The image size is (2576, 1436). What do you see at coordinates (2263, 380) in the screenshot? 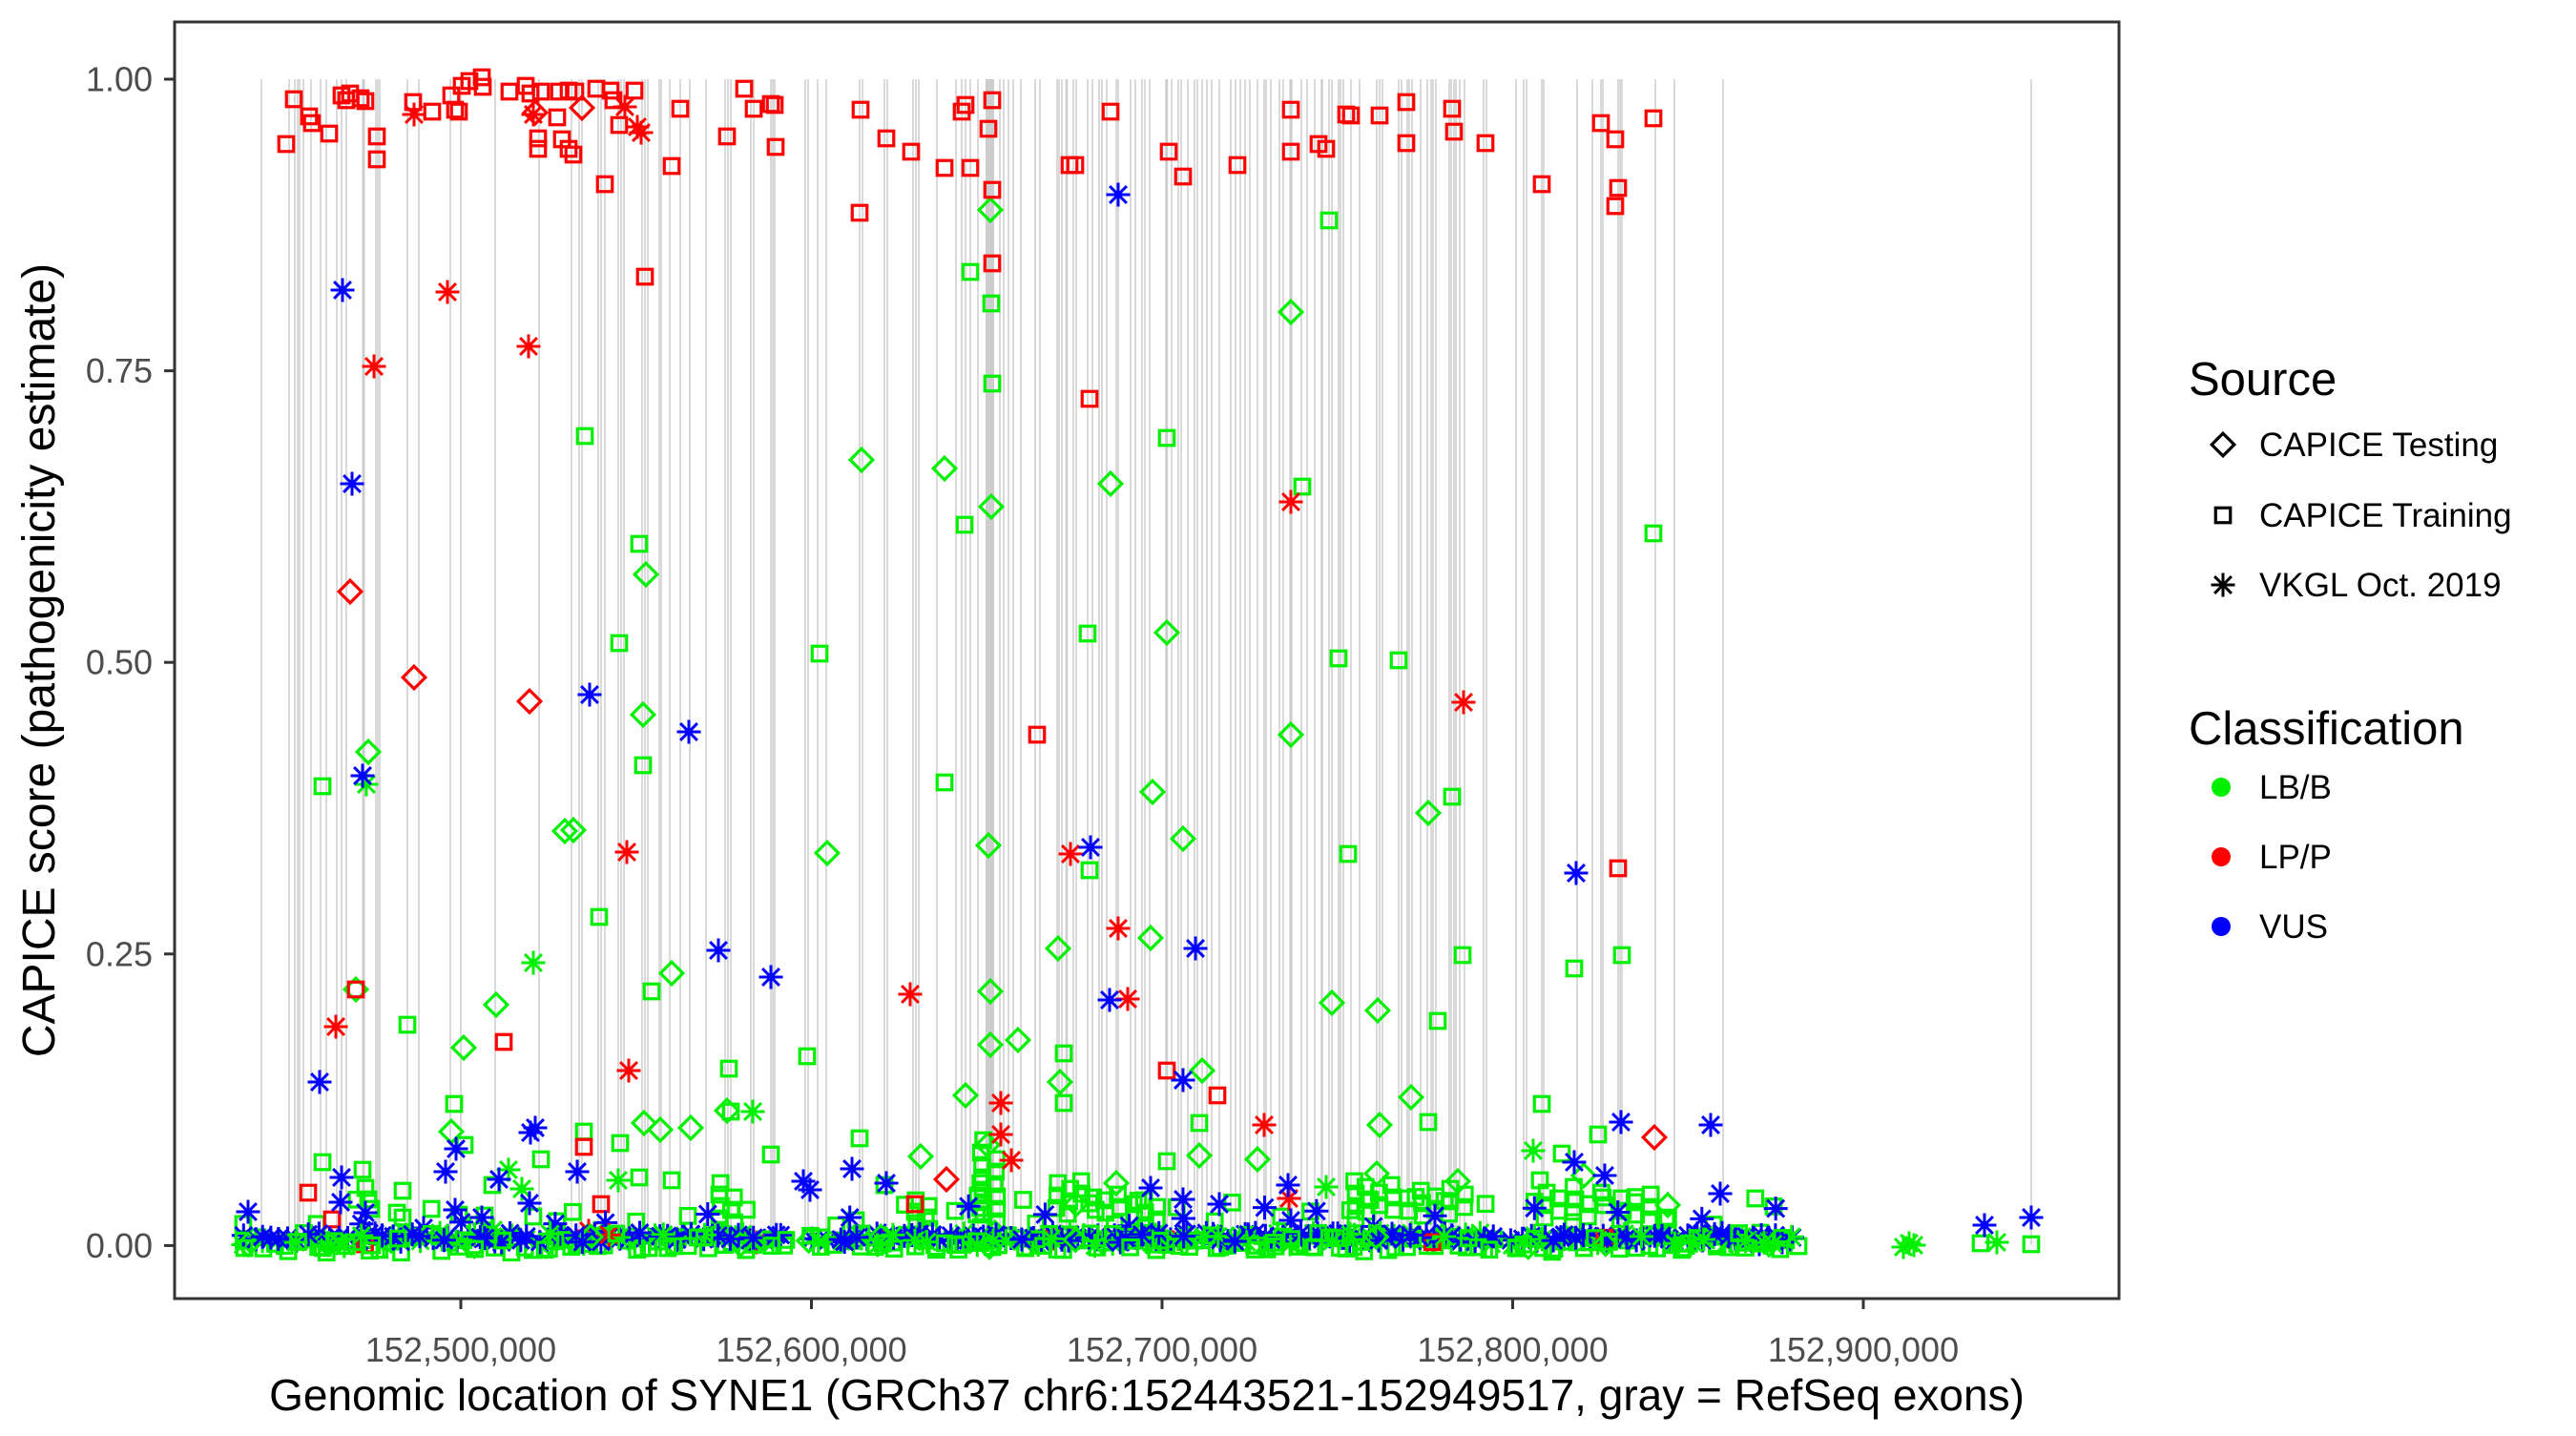
I see `svg-text: Source` at bounding box center [2263, 380].